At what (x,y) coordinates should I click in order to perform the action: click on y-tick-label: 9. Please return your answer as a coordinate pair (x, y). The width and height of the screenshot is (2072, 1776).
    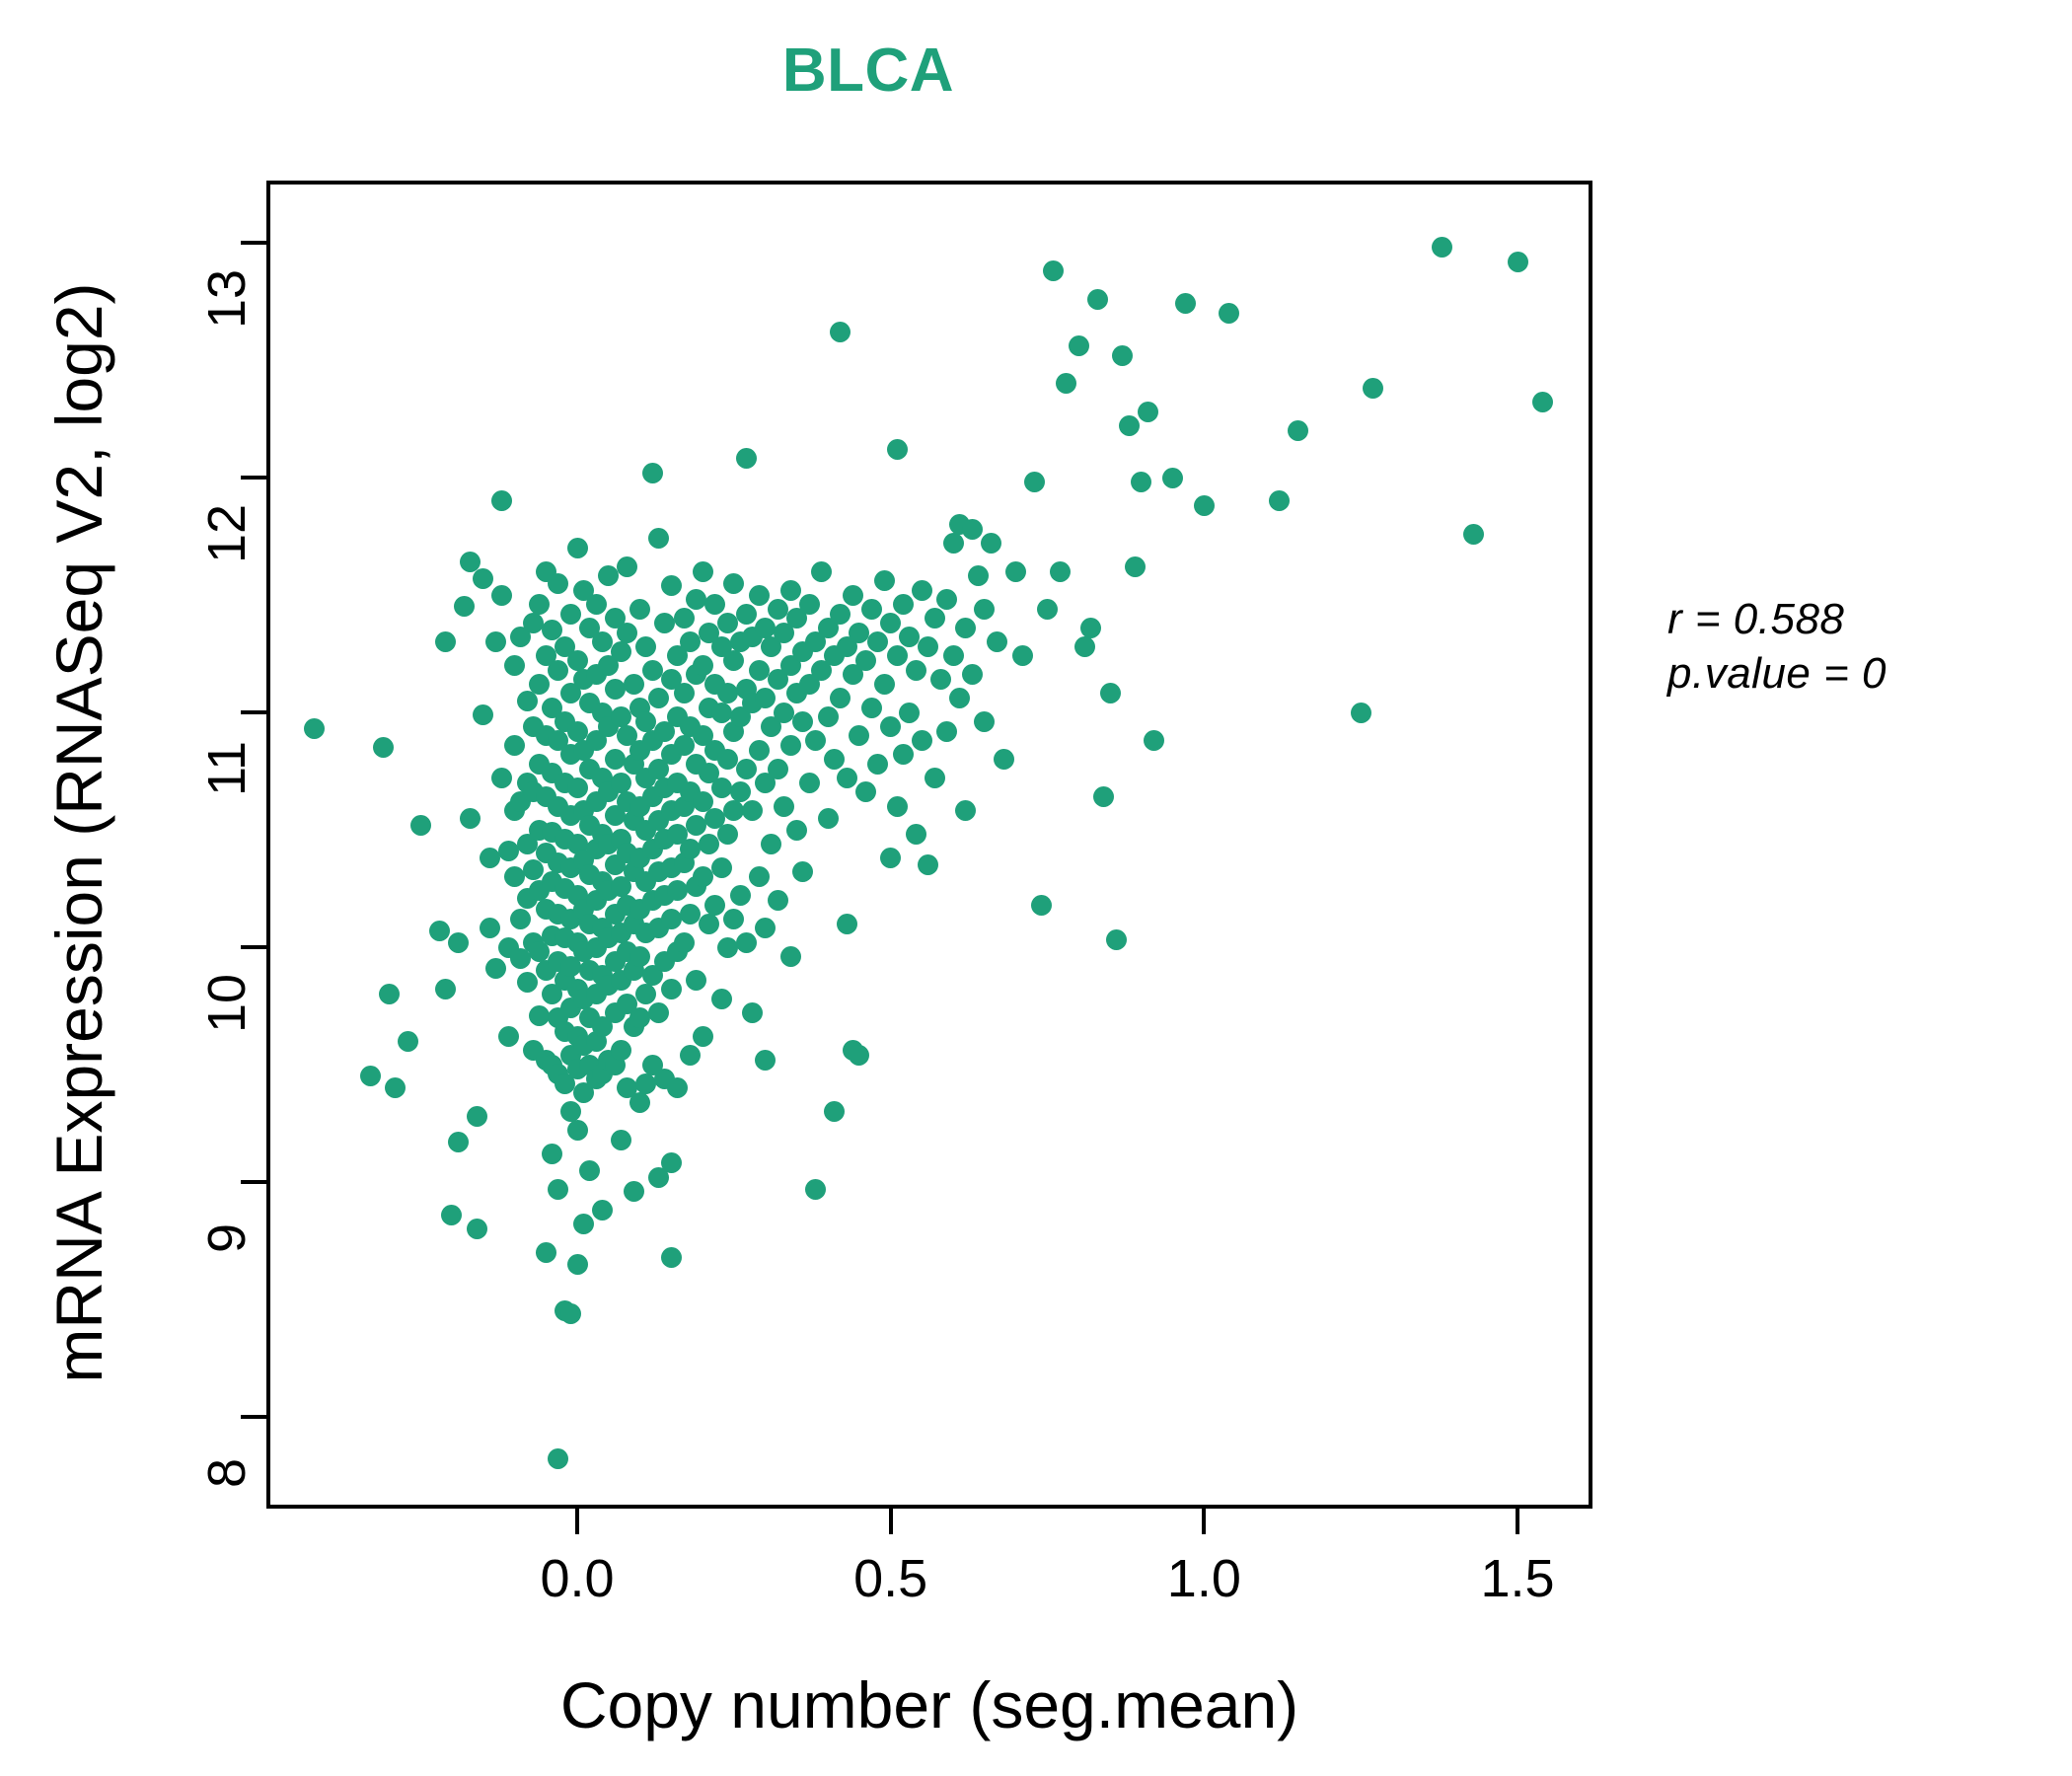
    Looking at the image, I should click on (227, 1238).